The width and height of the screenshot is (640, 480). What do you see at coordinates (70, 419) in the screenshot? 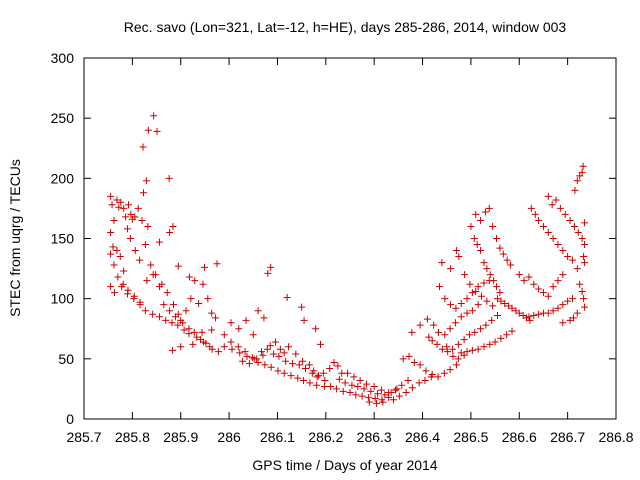
I see `y-tick-label: 0` at bounding box center [70, 419].